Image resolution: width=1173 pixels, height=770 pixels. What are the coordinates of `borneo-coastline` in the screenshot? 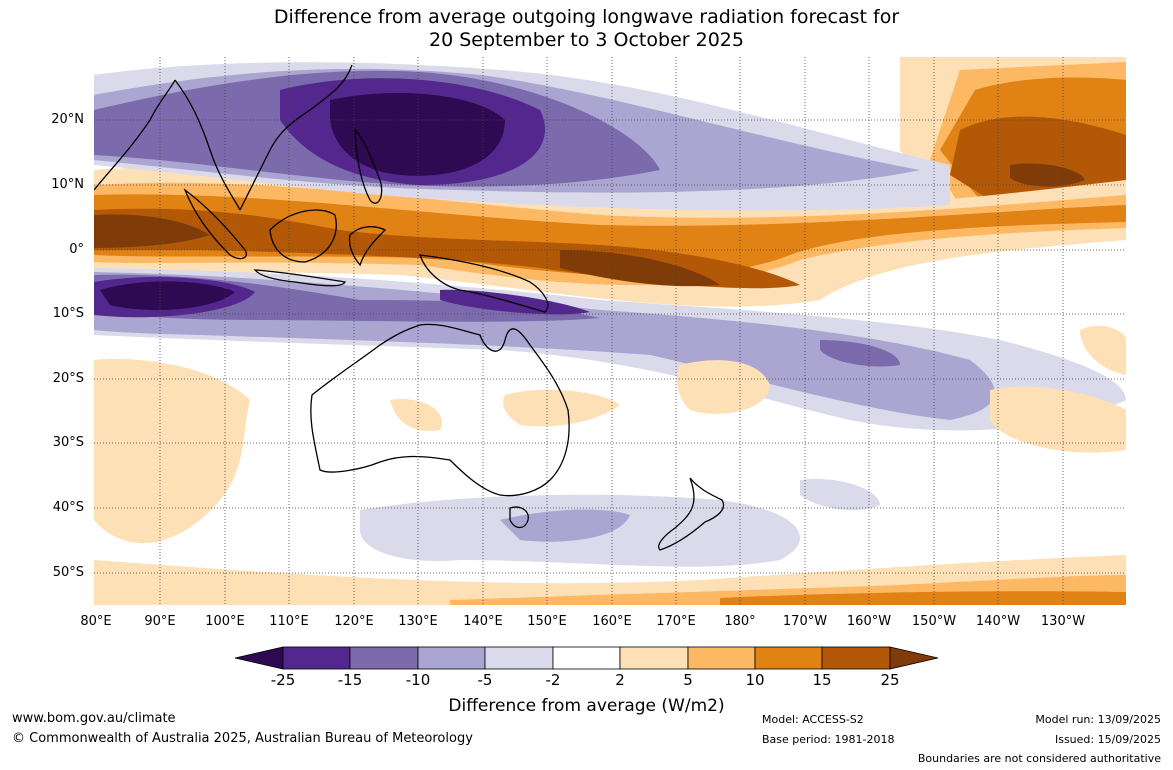 It's located at (303, 236).